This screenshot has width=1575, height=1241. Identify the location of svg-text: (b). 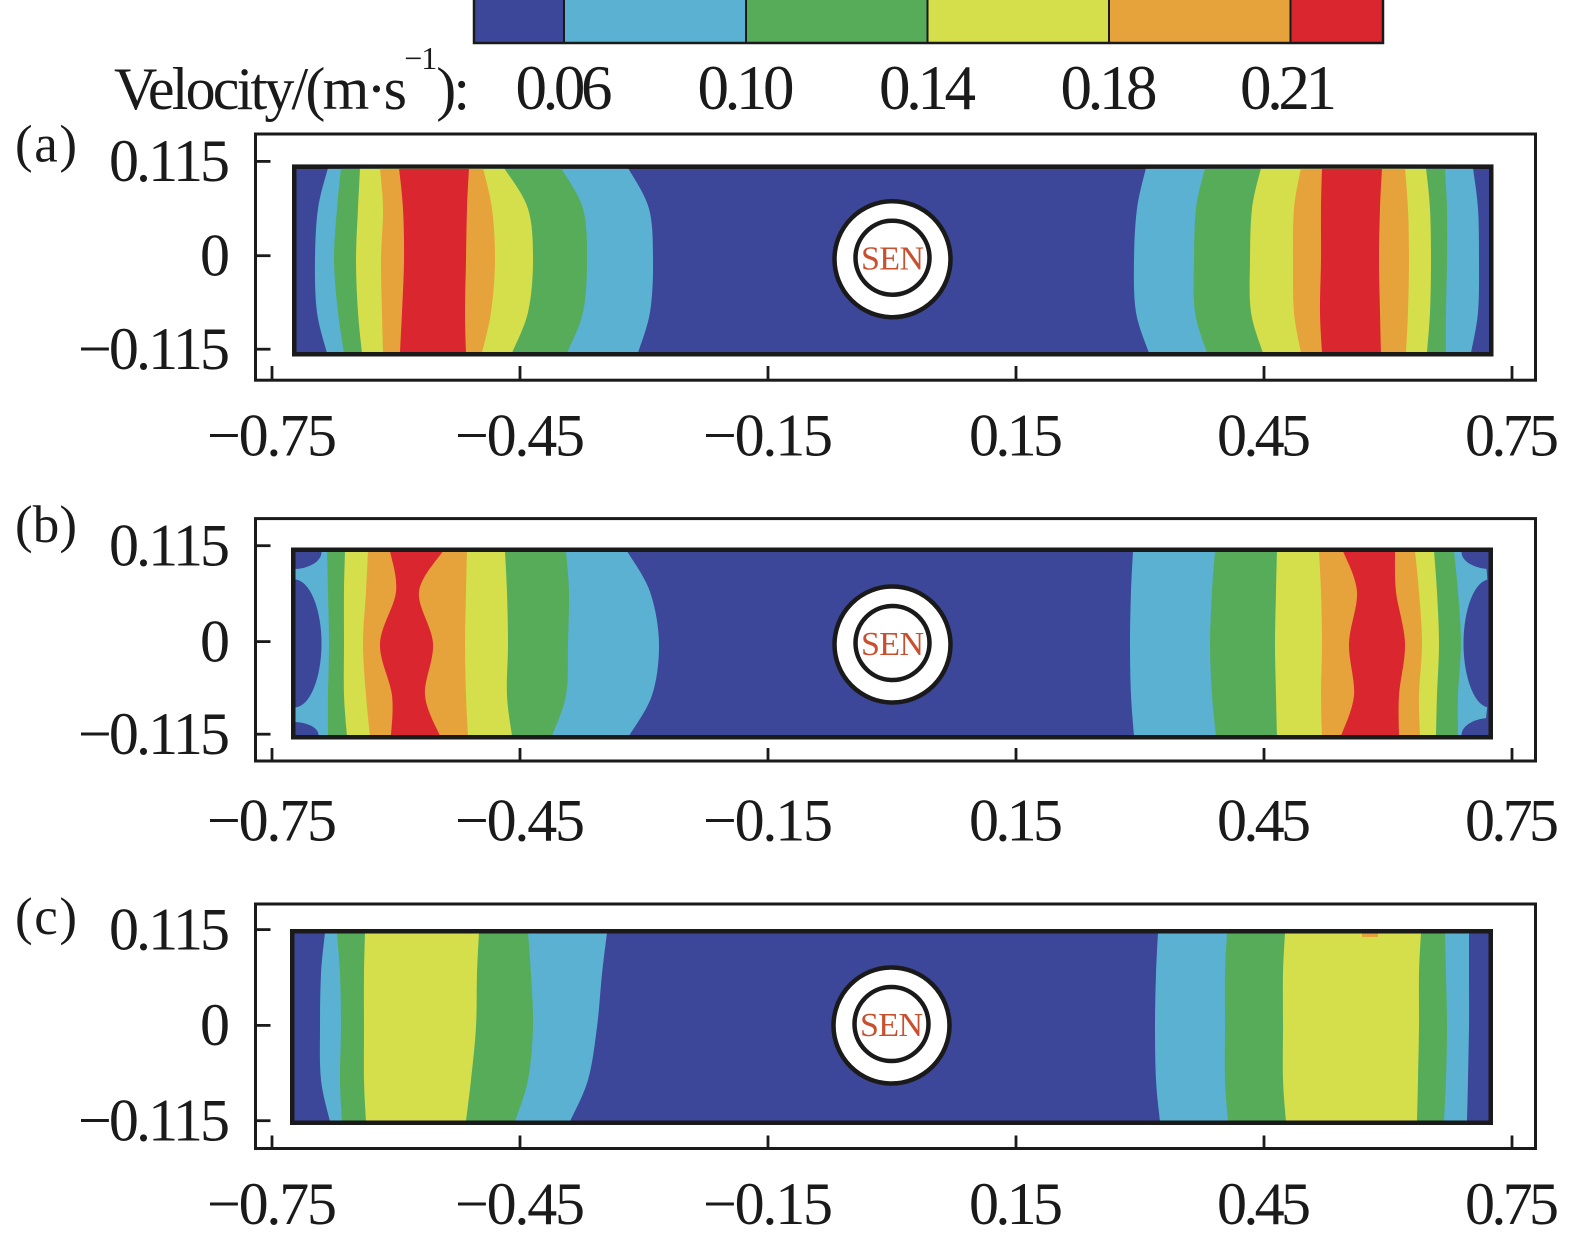
(46, 525).